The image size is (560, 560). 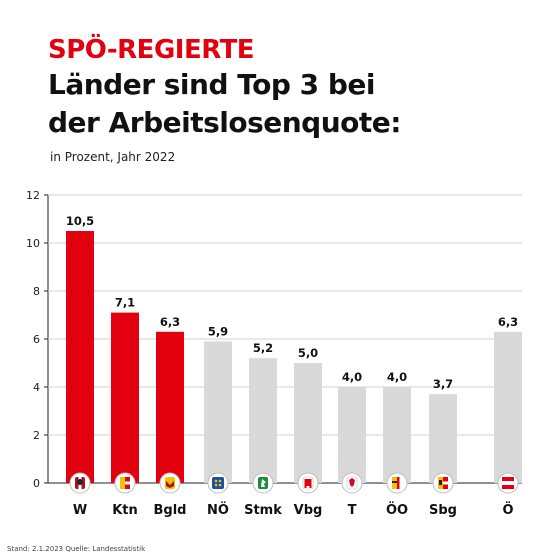 What do you see at coordinates (170, 407) in the screenshot?
I see `bar-Bgld` at bounding box center [170, 407].